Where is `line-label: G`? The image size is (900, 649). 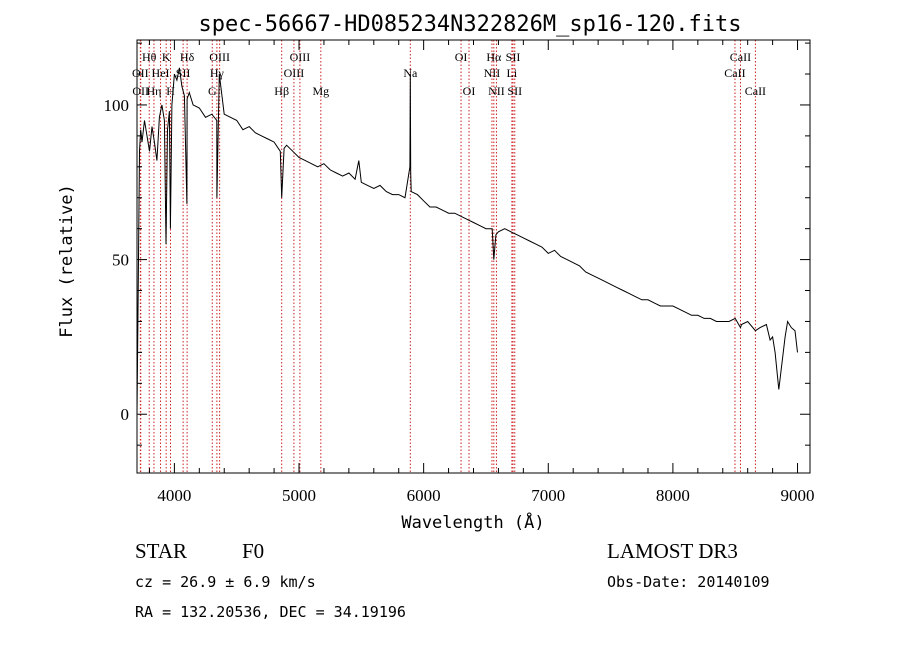 line-label: G is located at coordinates (212, 91).